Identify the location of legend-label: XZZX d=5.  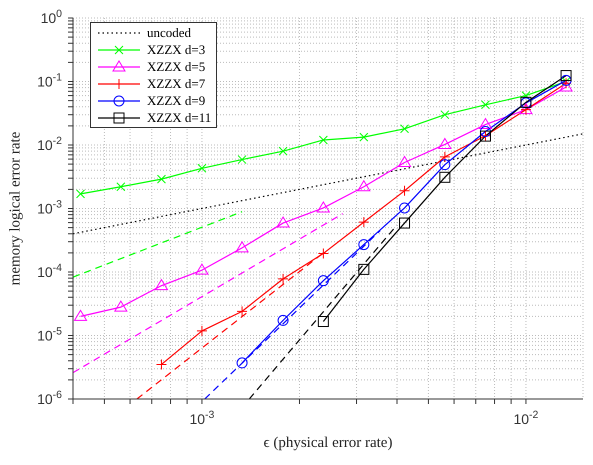
(176, 66).